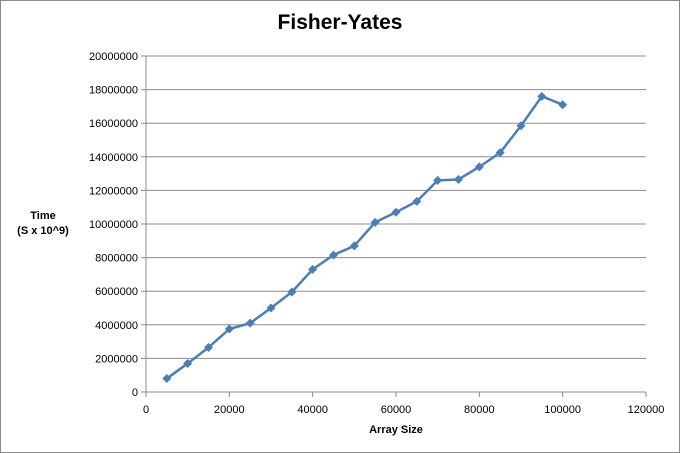  I want to click on y-tick-label: 12000000, so click(113, 191).